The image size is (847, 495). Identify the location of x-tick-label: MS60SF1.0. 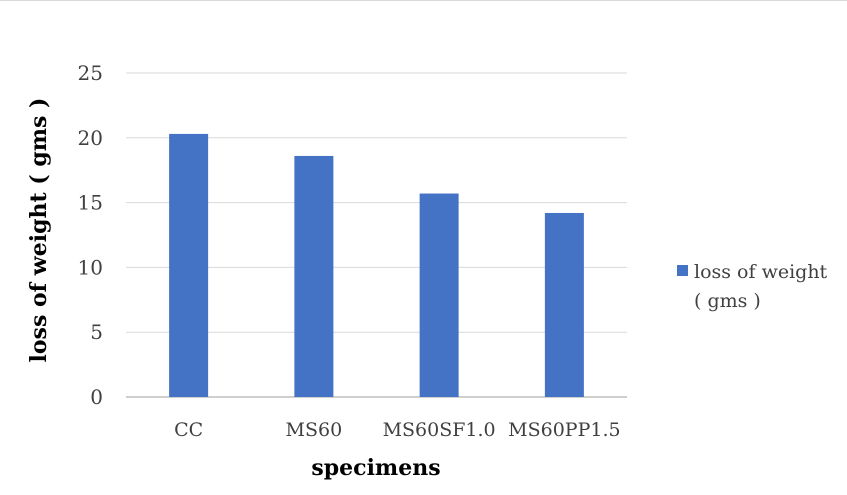
(439, 430).